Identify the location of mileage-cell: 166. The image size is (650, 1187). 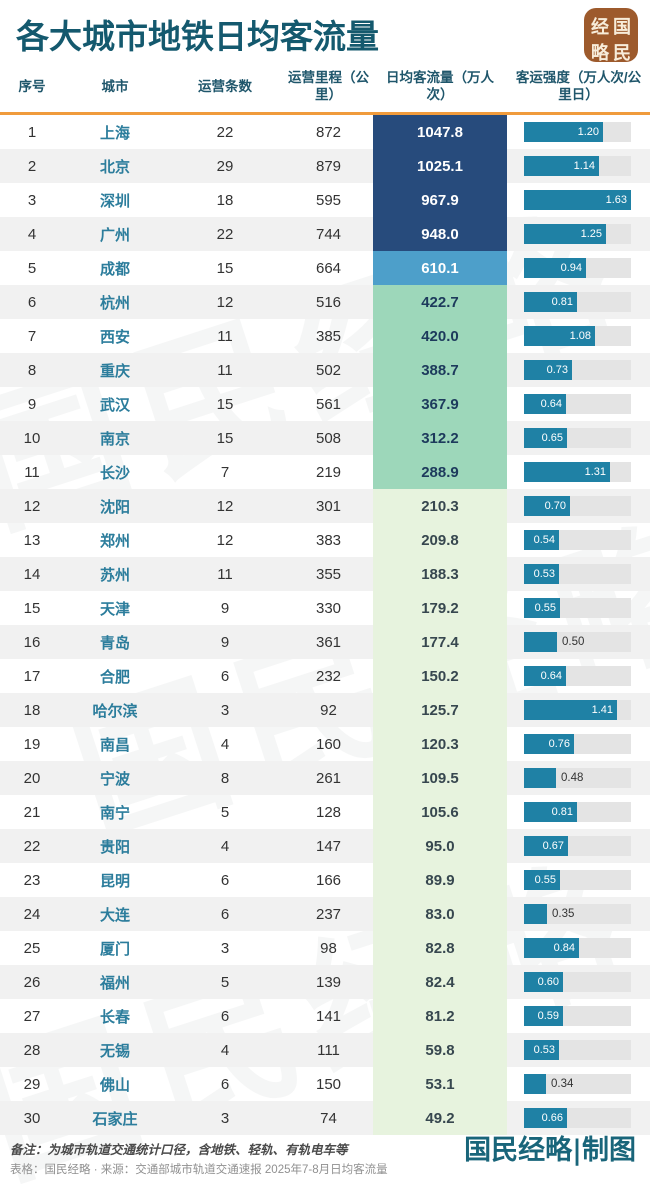
(328, 880).